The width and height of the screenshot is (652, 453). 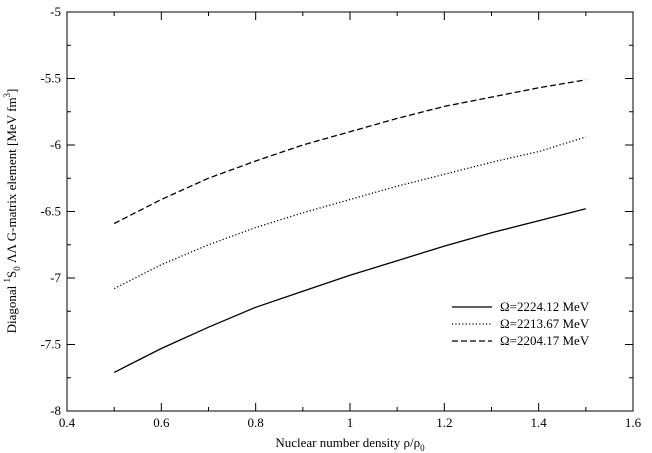 What do you see at coordinates (633, 422) in the screenshot?
I see `x-tick-label: 1.6` at bounding box center [633, 422].